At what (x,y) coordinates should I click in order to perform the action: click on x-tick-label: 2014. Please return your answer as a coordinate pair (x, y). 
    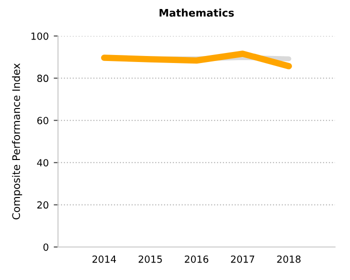
    Looking at the image, I should click on (104, 259).